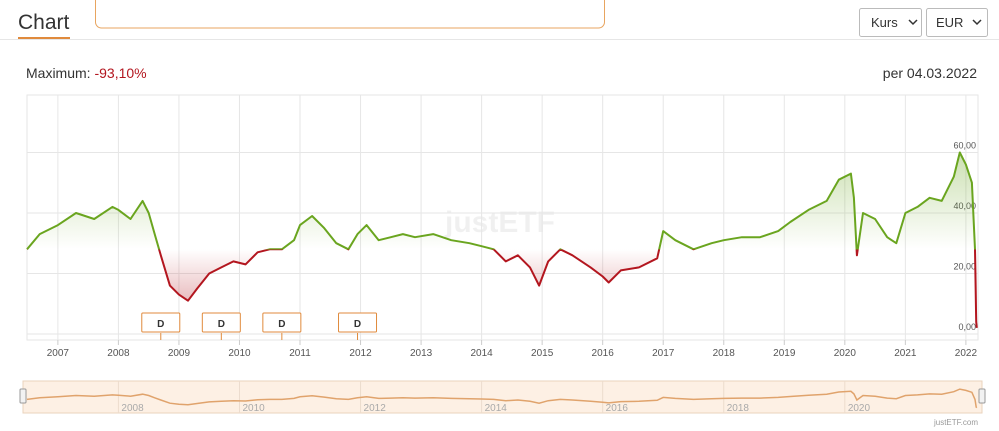 The width and height of the screenshot is (999, 431). I want to click on x-tick-label: 2015, so click(542, 353).